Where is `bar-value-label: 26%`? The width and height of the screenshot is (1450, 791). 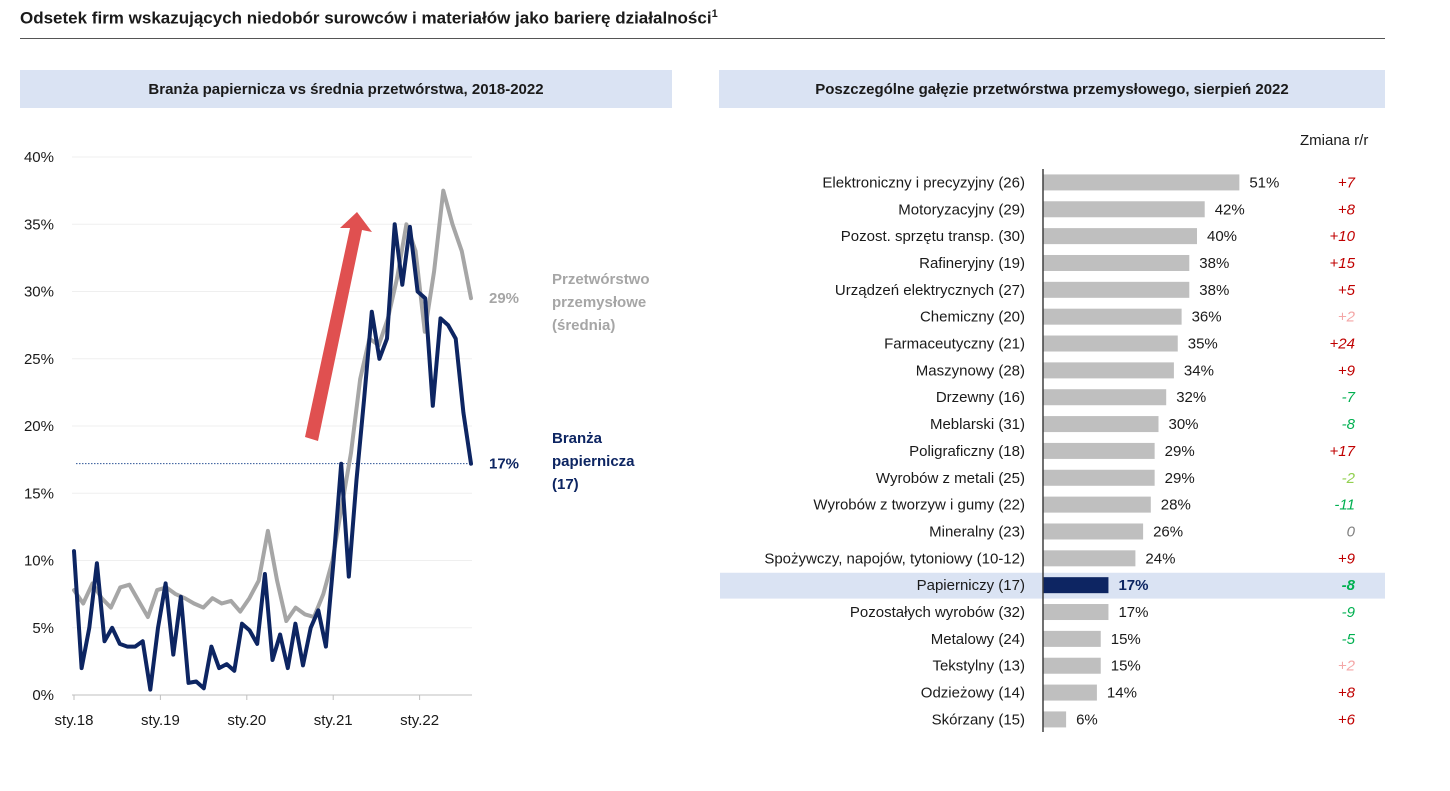 bar-value-label: 26% is located at coordinates (1168, 531).